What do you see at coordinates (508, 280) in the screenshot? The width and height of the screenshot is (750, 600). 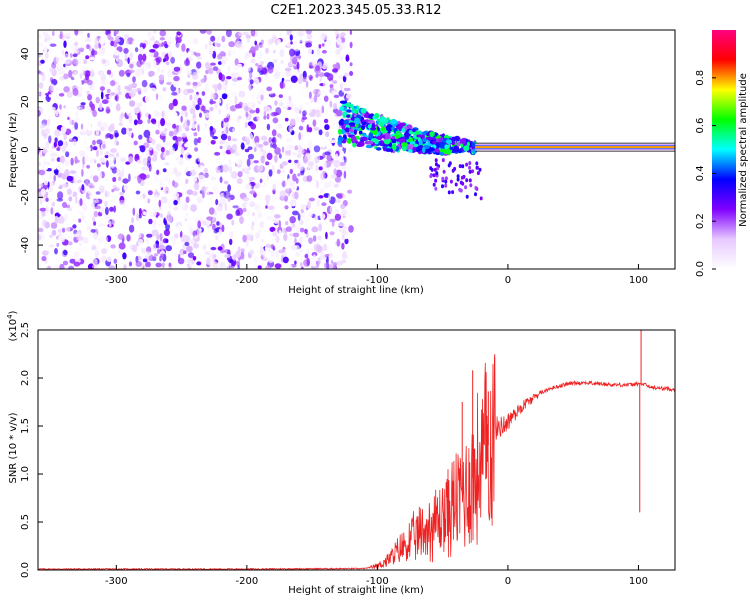 I see `x-tick-label: 0` at bounding box center [508, 280].